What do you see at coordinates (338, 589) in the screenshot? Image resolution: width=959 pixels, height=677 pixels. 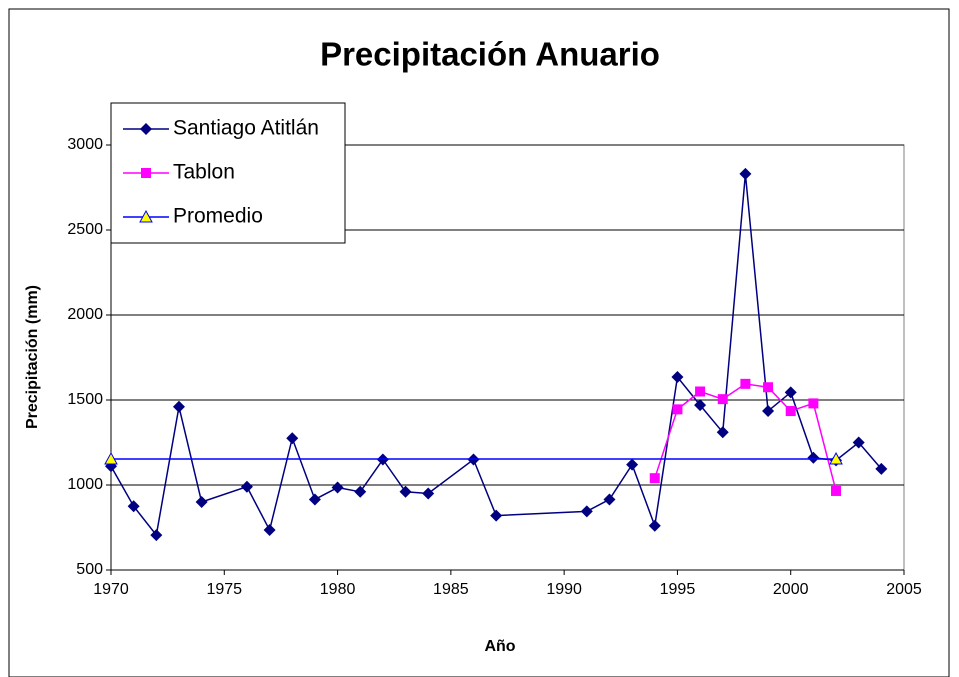 I see `x-tick-label: 1980` at bounding box center [338, 589].